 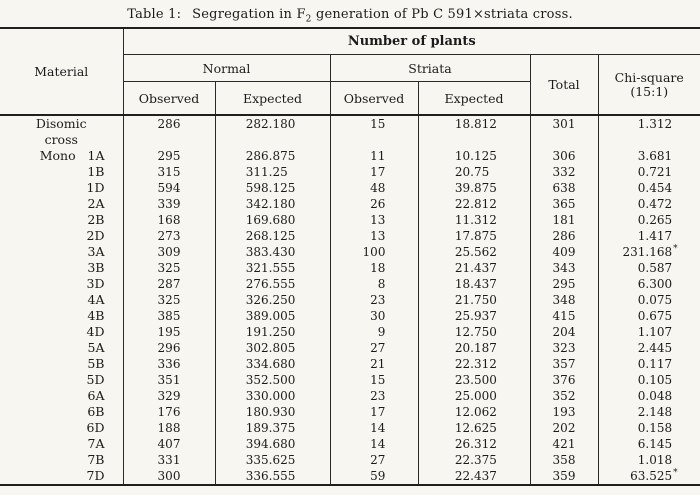 I want to click on striata-observed-cell: 18, so click(x=374, y=268).